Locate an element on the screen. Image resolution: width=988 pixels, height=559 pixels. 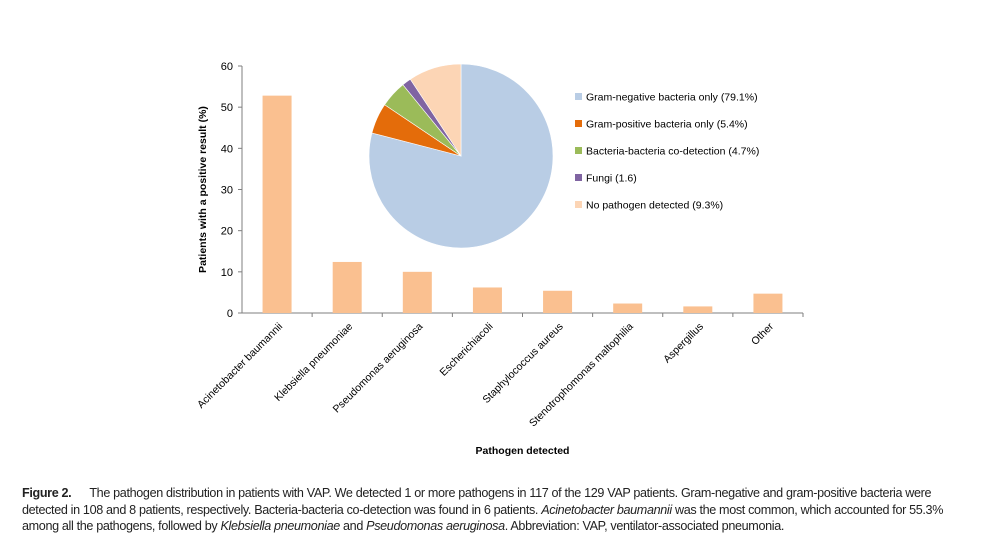
y-tick-label: 40 is located at coordinates (227, 149).